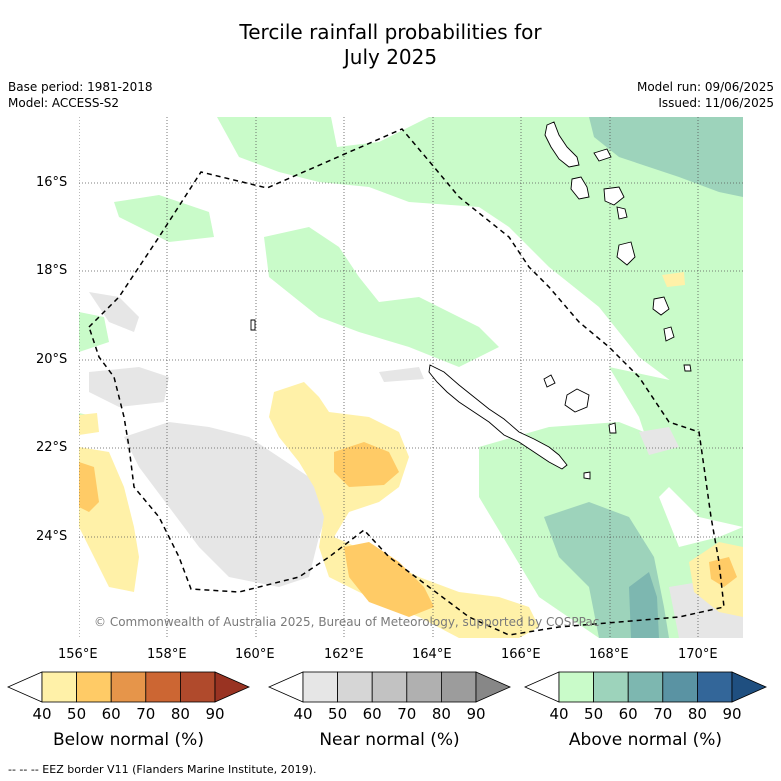  Describe the element at coordinates (52, 359) in the screenshot. I see `lat-tick-20: 20°S` at that location.